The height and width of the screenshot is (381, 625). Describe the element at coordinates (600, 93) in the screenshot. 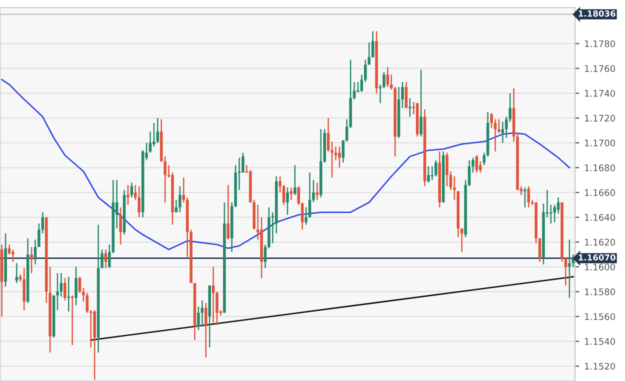

I see `y-tick-label: 1.1740` at that location.